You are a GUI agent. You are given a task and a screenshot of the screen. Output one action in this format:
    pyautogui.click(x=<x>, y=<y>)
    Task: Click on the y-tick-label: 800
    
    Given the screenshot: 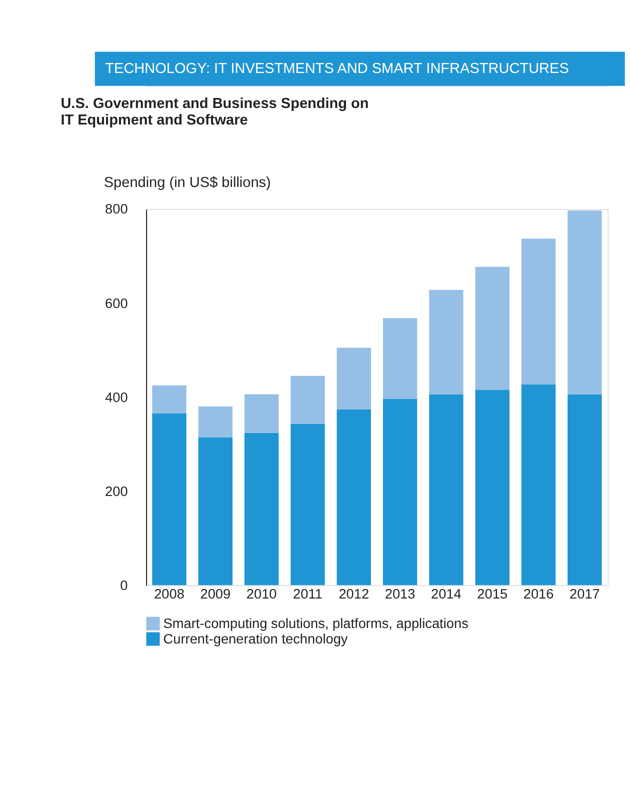 What is the action you would take?
    pyautogui.click(x=116, y=209)
    